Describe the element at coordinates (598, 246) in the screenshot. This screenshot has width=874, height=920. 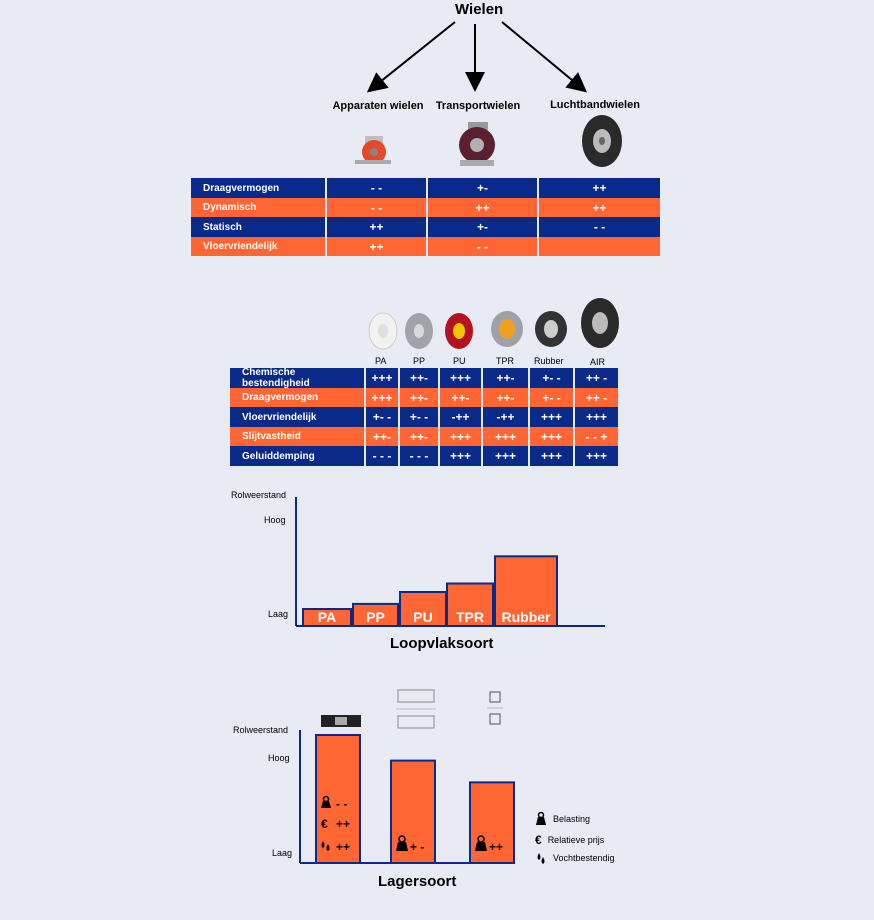
I see `wielen-value-cell` at that location.